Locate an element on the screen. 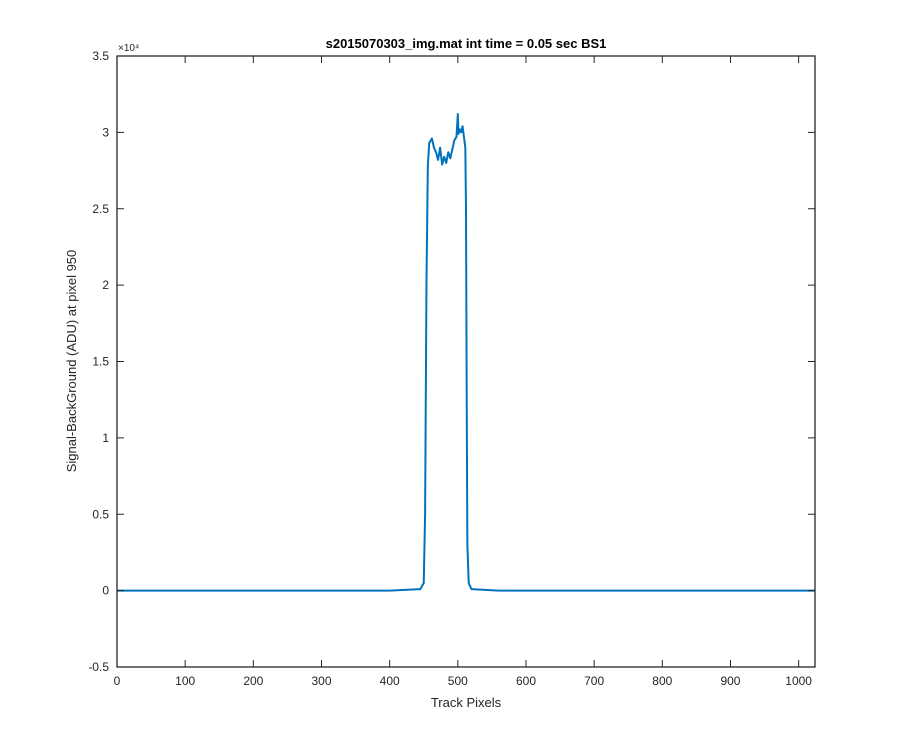  x-tick-label: 400 is located at coordinates (390, 681).